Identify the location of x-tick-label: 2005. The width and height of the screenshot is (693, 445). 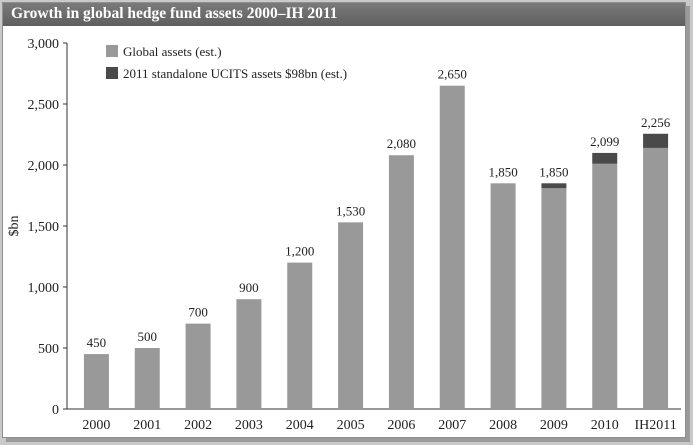
(351, 425).